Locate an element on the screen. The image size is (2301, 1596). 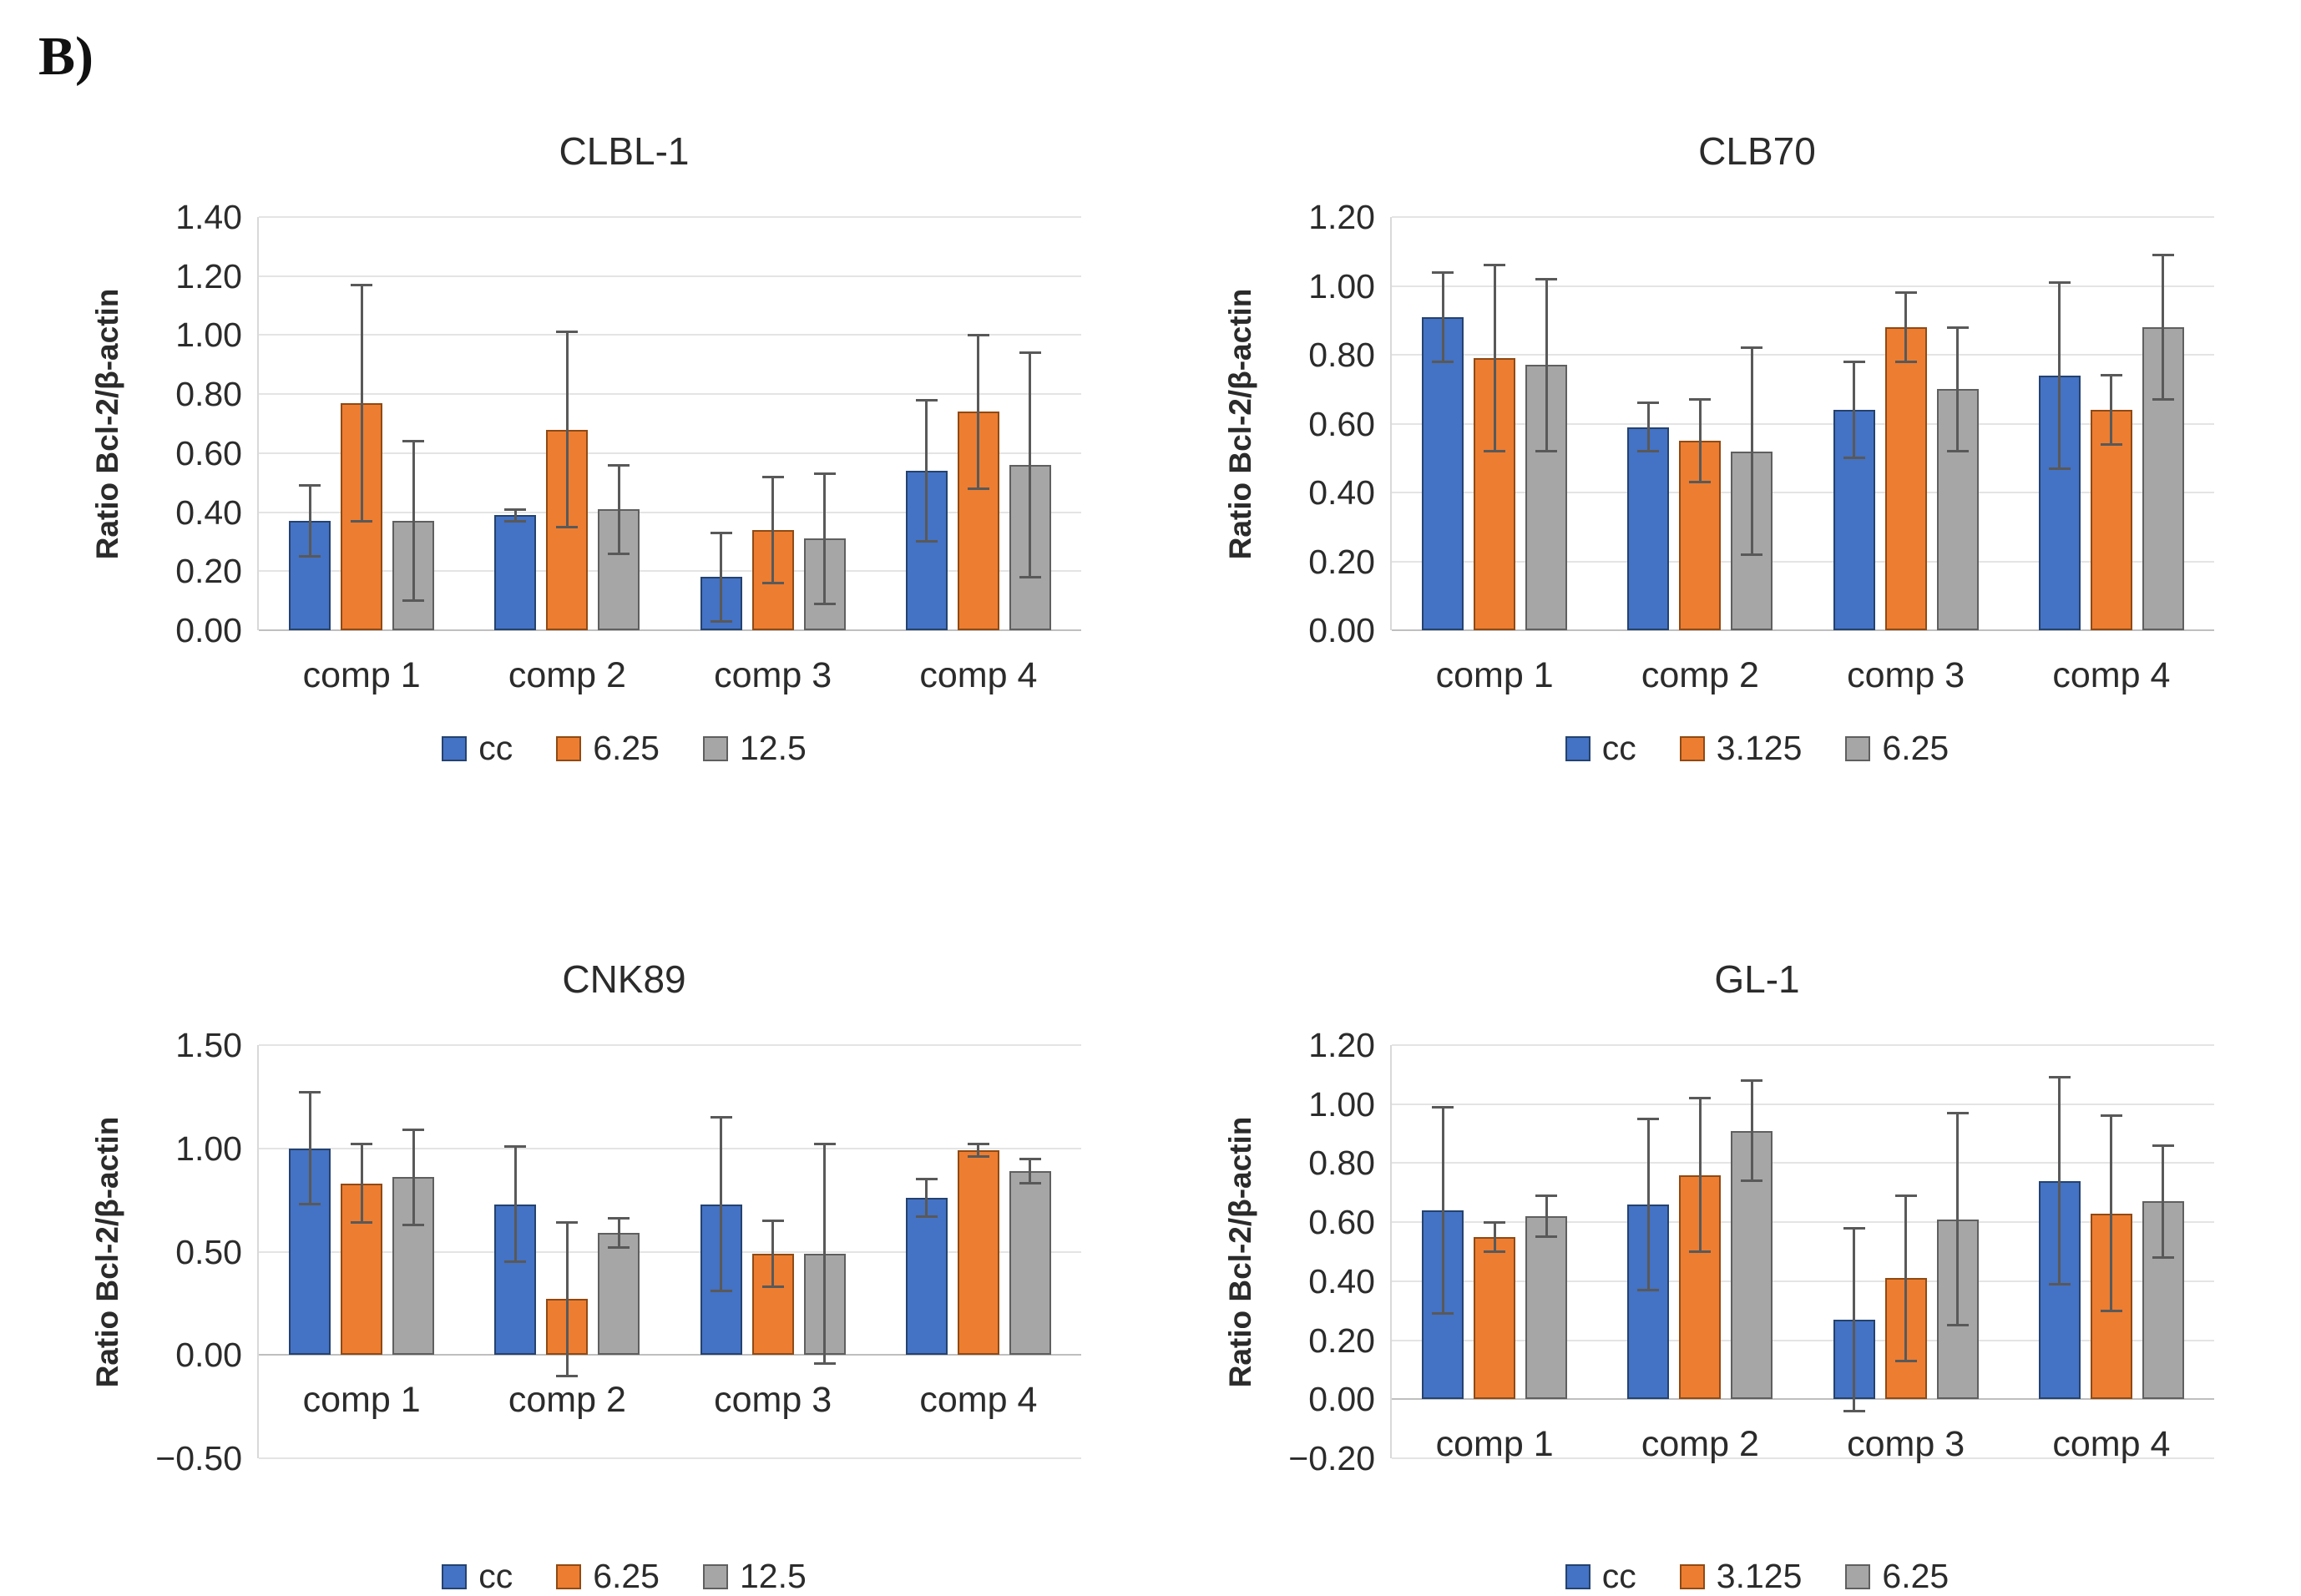
legend-item: 6.25 is located at coordinates (1897, 1576).